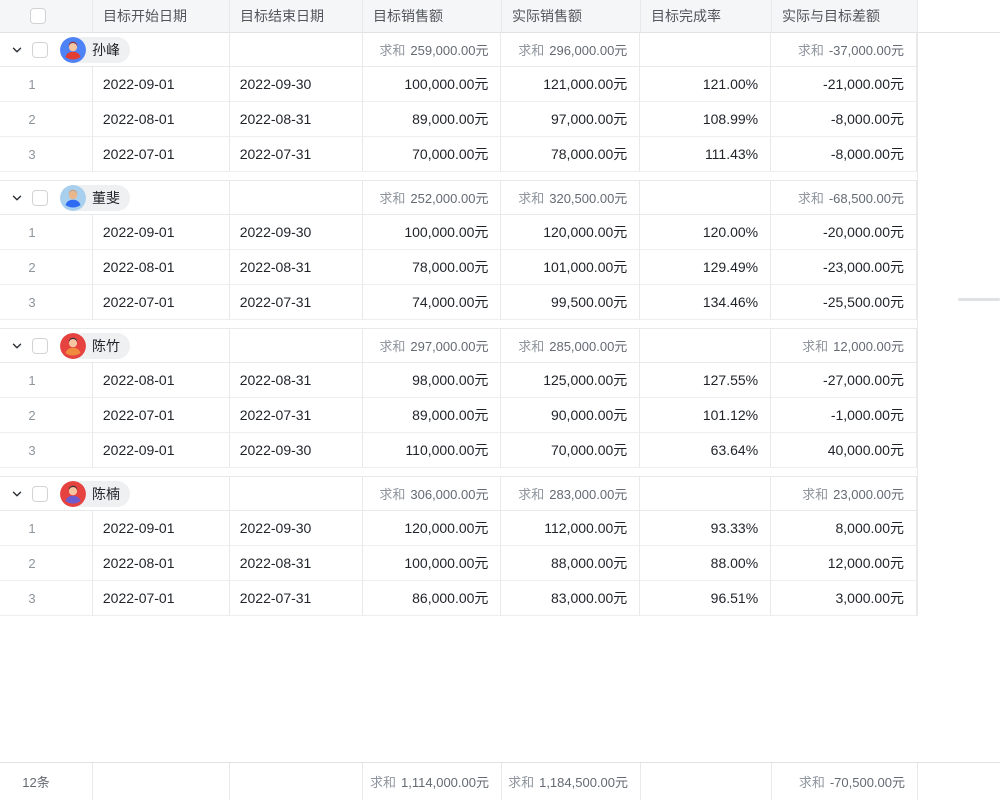 The width and height of the screenshot is (1000, 800). What do you see at coordinates (571, 598) in the screenshot?
I see `cell-actual-sales: 83,000.00元` at bounding box center [571, 598].